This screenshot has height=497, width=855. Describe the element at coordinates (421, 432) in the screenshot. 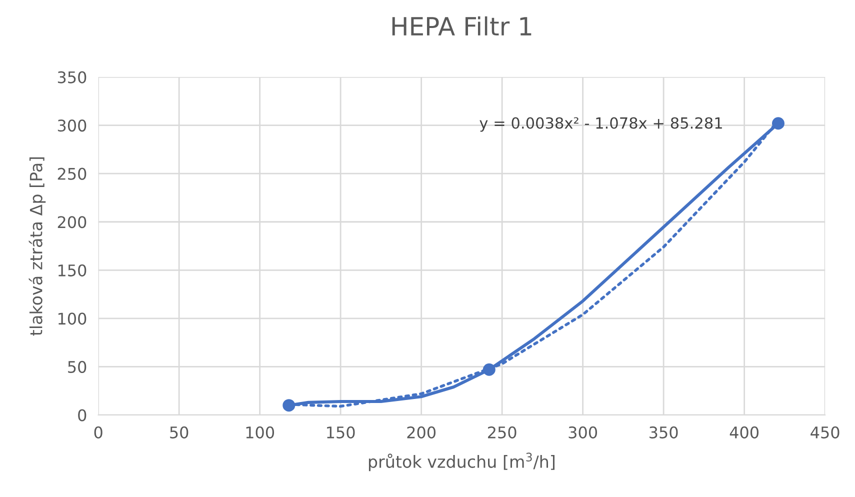

I see `x-tick-label: 200` at that location.